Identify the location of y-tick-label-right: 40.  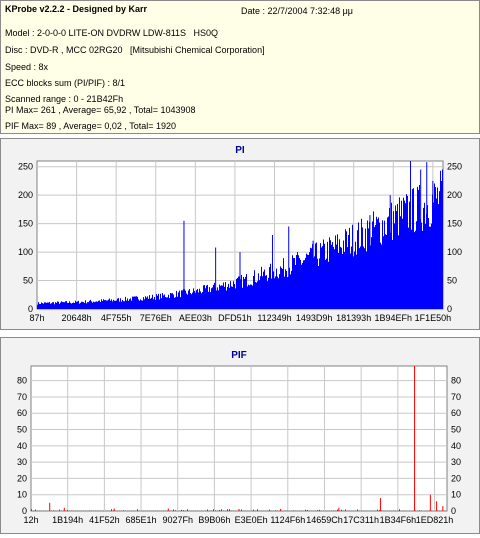
(456, 446).